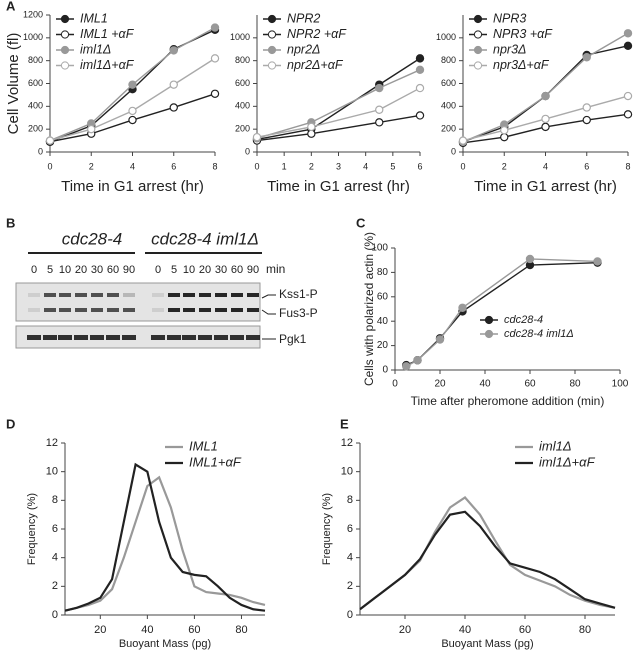 This screenshot has height=655, width=636. What do you see at coordinates (215, 461) in the screenshot?
I see `legend-label: IML1+αF` at bounding box center [215, 461].